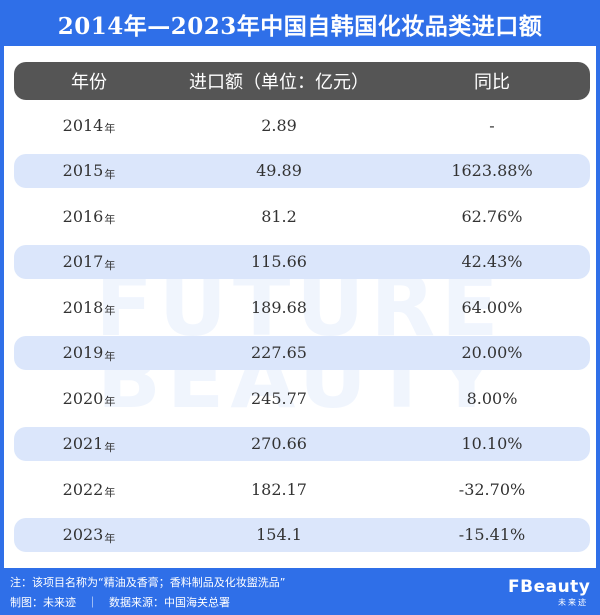  What do you see at coordinates (148, 582) in the screenshot?
I see `footer-note: 注：该项目名称为“精油及香膏；香料制品及化妆盥洗品”` at bounding box center [148, 582].